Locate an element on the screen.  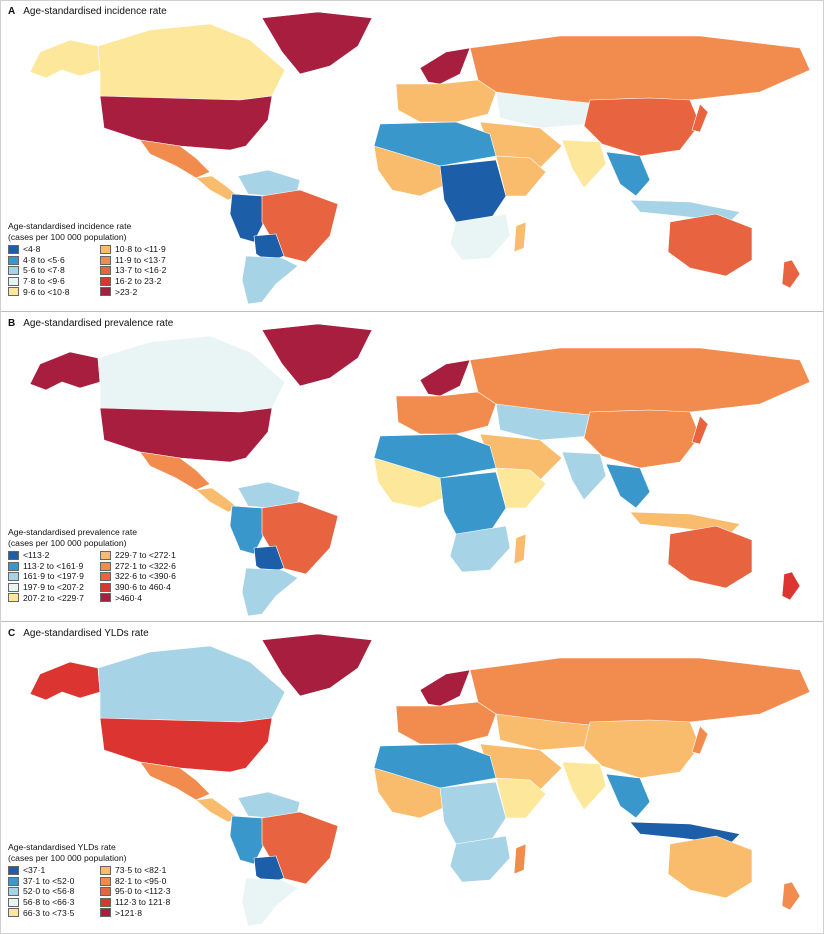
region-europe is located at coordinates (446, 101).